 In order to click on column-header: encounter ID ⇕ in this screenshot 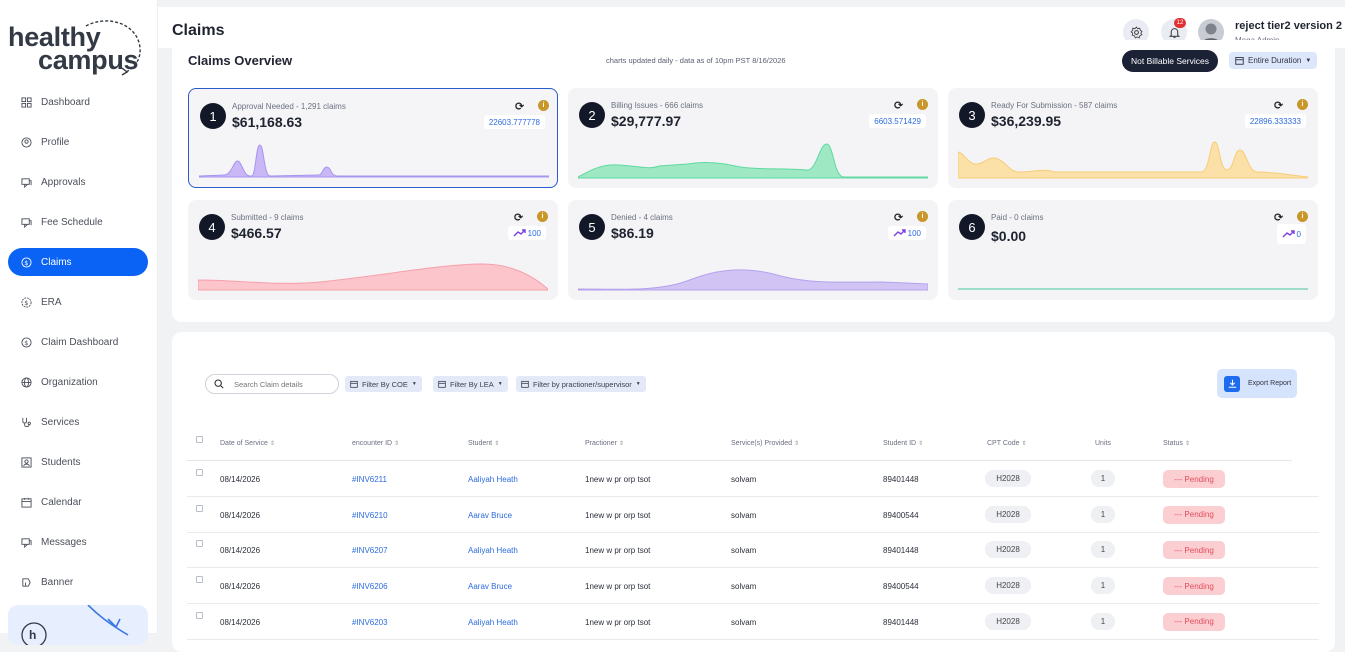, I will do `click(375, 443)`.